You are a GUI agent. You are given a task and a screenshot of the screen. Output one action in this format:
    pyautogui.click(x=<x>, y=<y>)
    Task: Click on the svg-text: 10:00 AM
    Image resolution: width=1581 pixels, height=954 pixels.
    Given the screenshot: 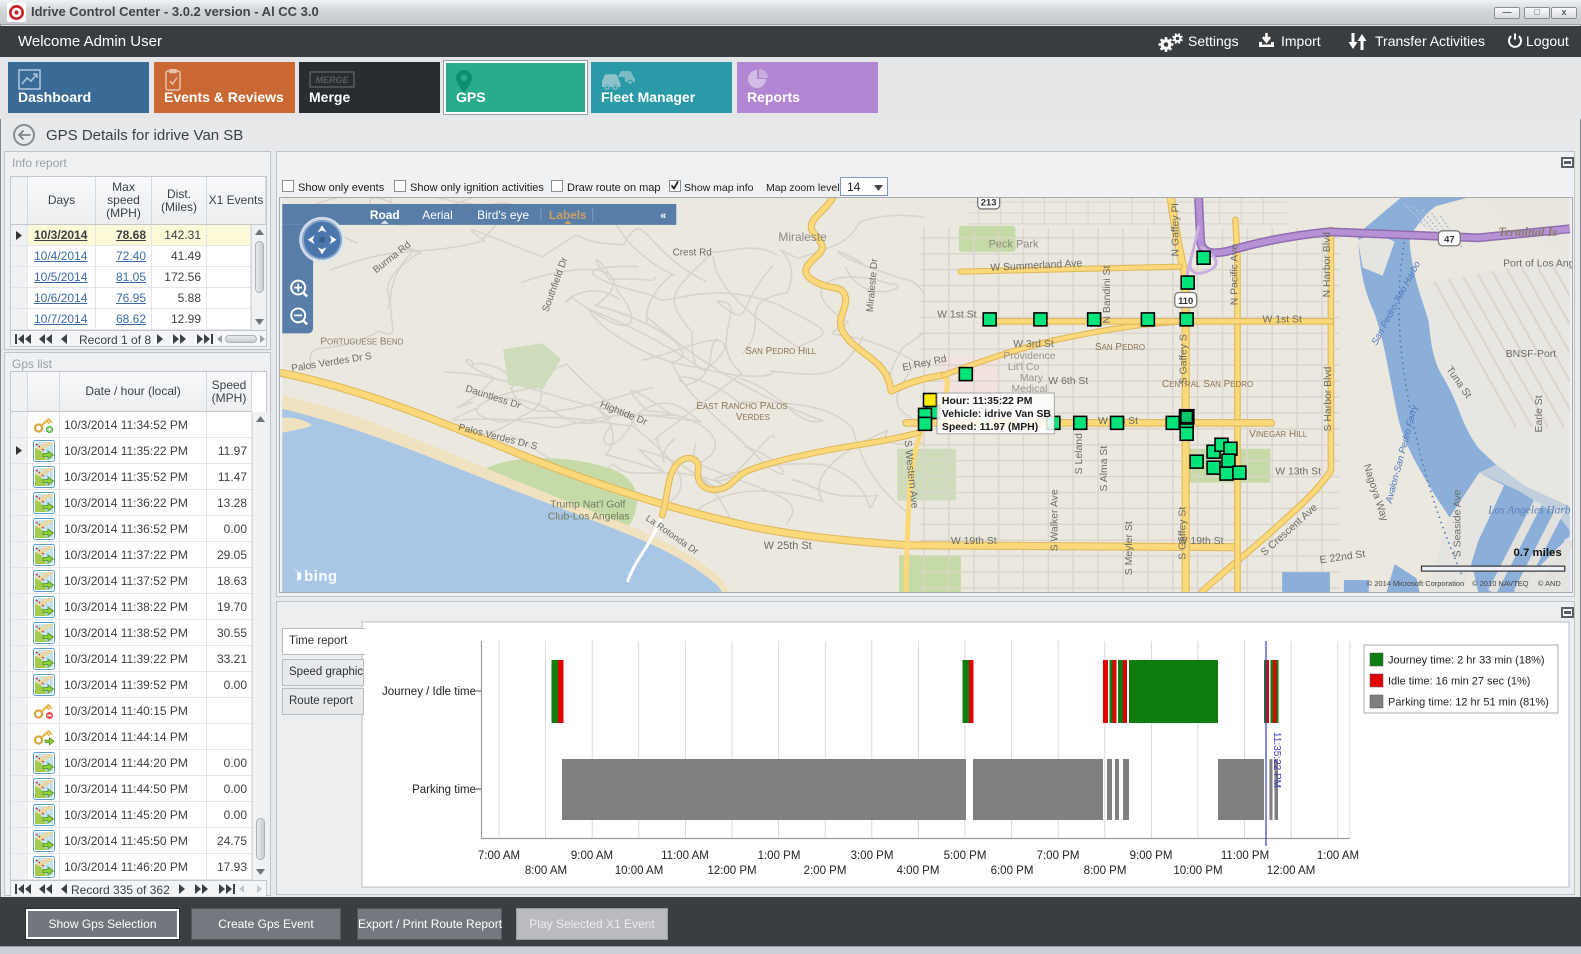 What is the action you would take?
    pyautogui.click(x=639, y=871)
    